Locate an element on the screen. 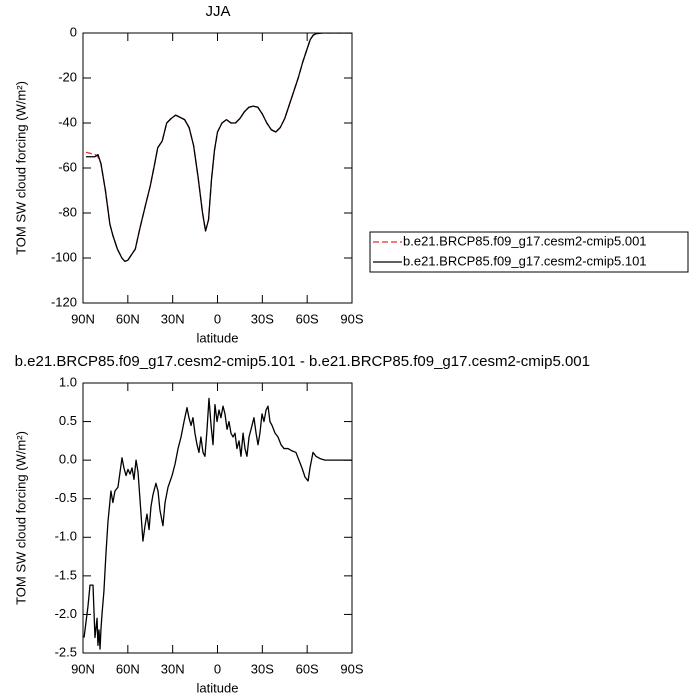 Image resolution: width=700 pixels, height=700 pixels. y-tick-label: -60 is located at coordinates (67, 166).